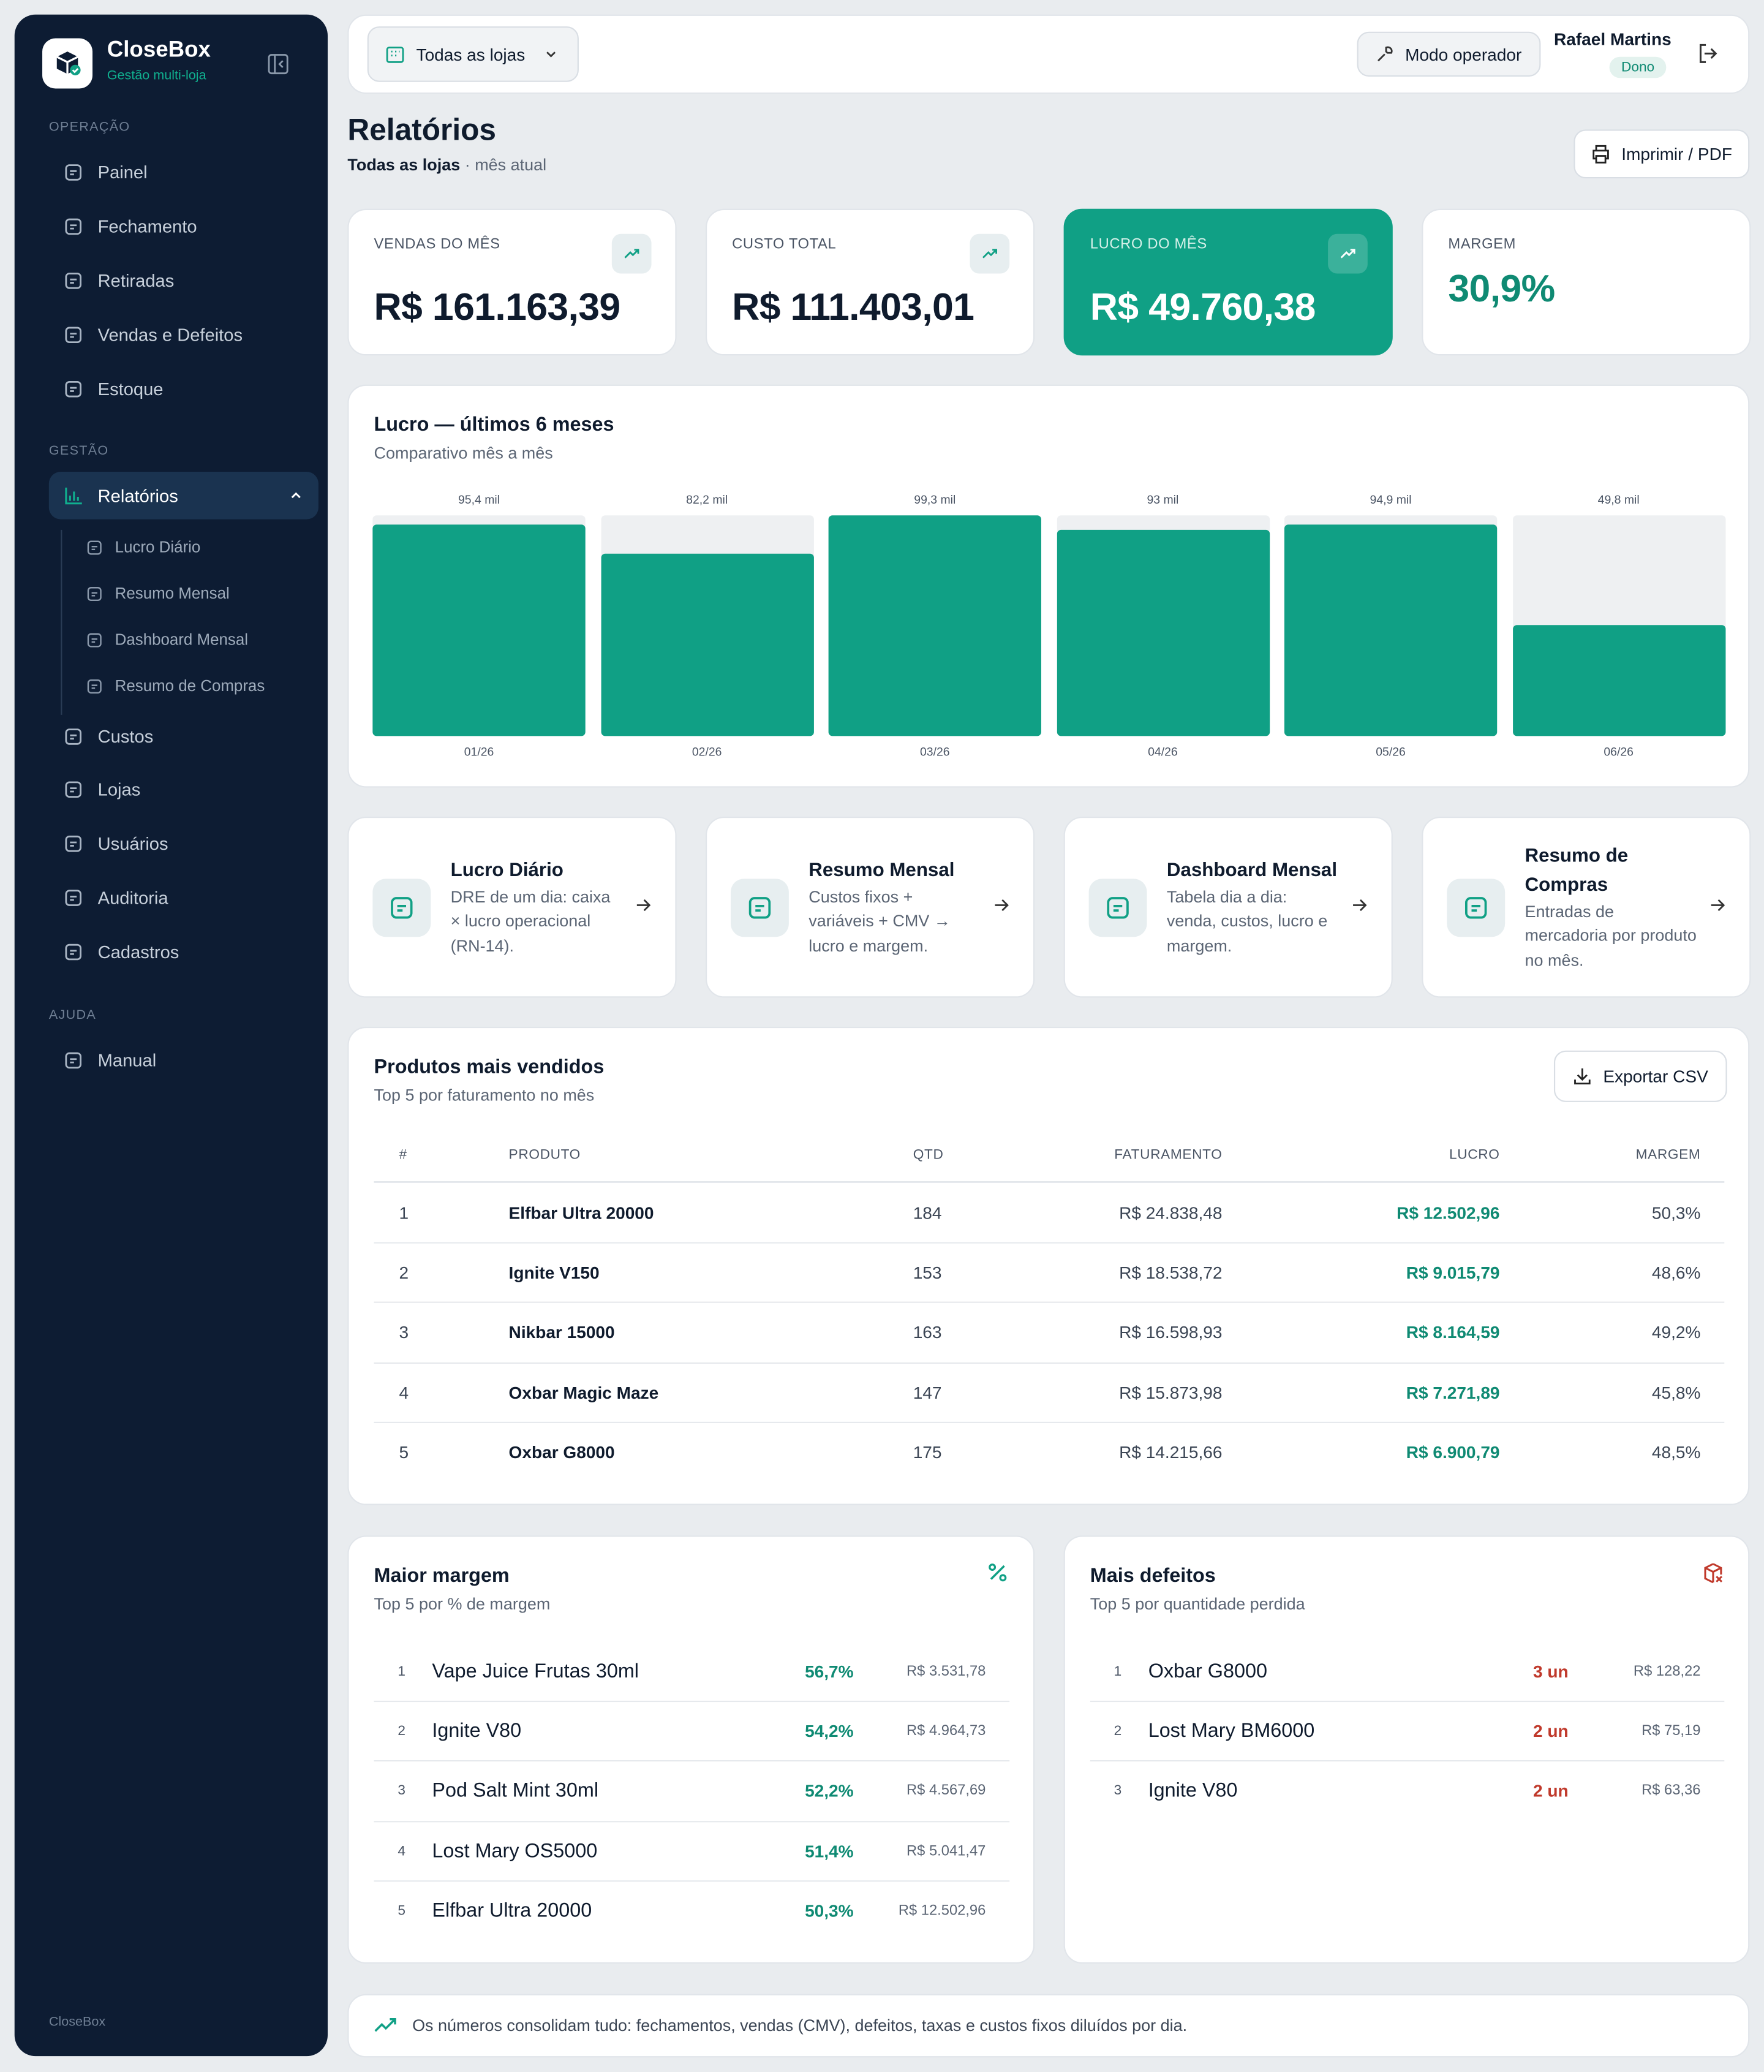 The width and height of the screenshot is (1764, 2072). What do you see at coordinates (1662, 154) in the screenshot?
I see `print-button: Imprimir / PDF` at bounding box center [1662, 154].